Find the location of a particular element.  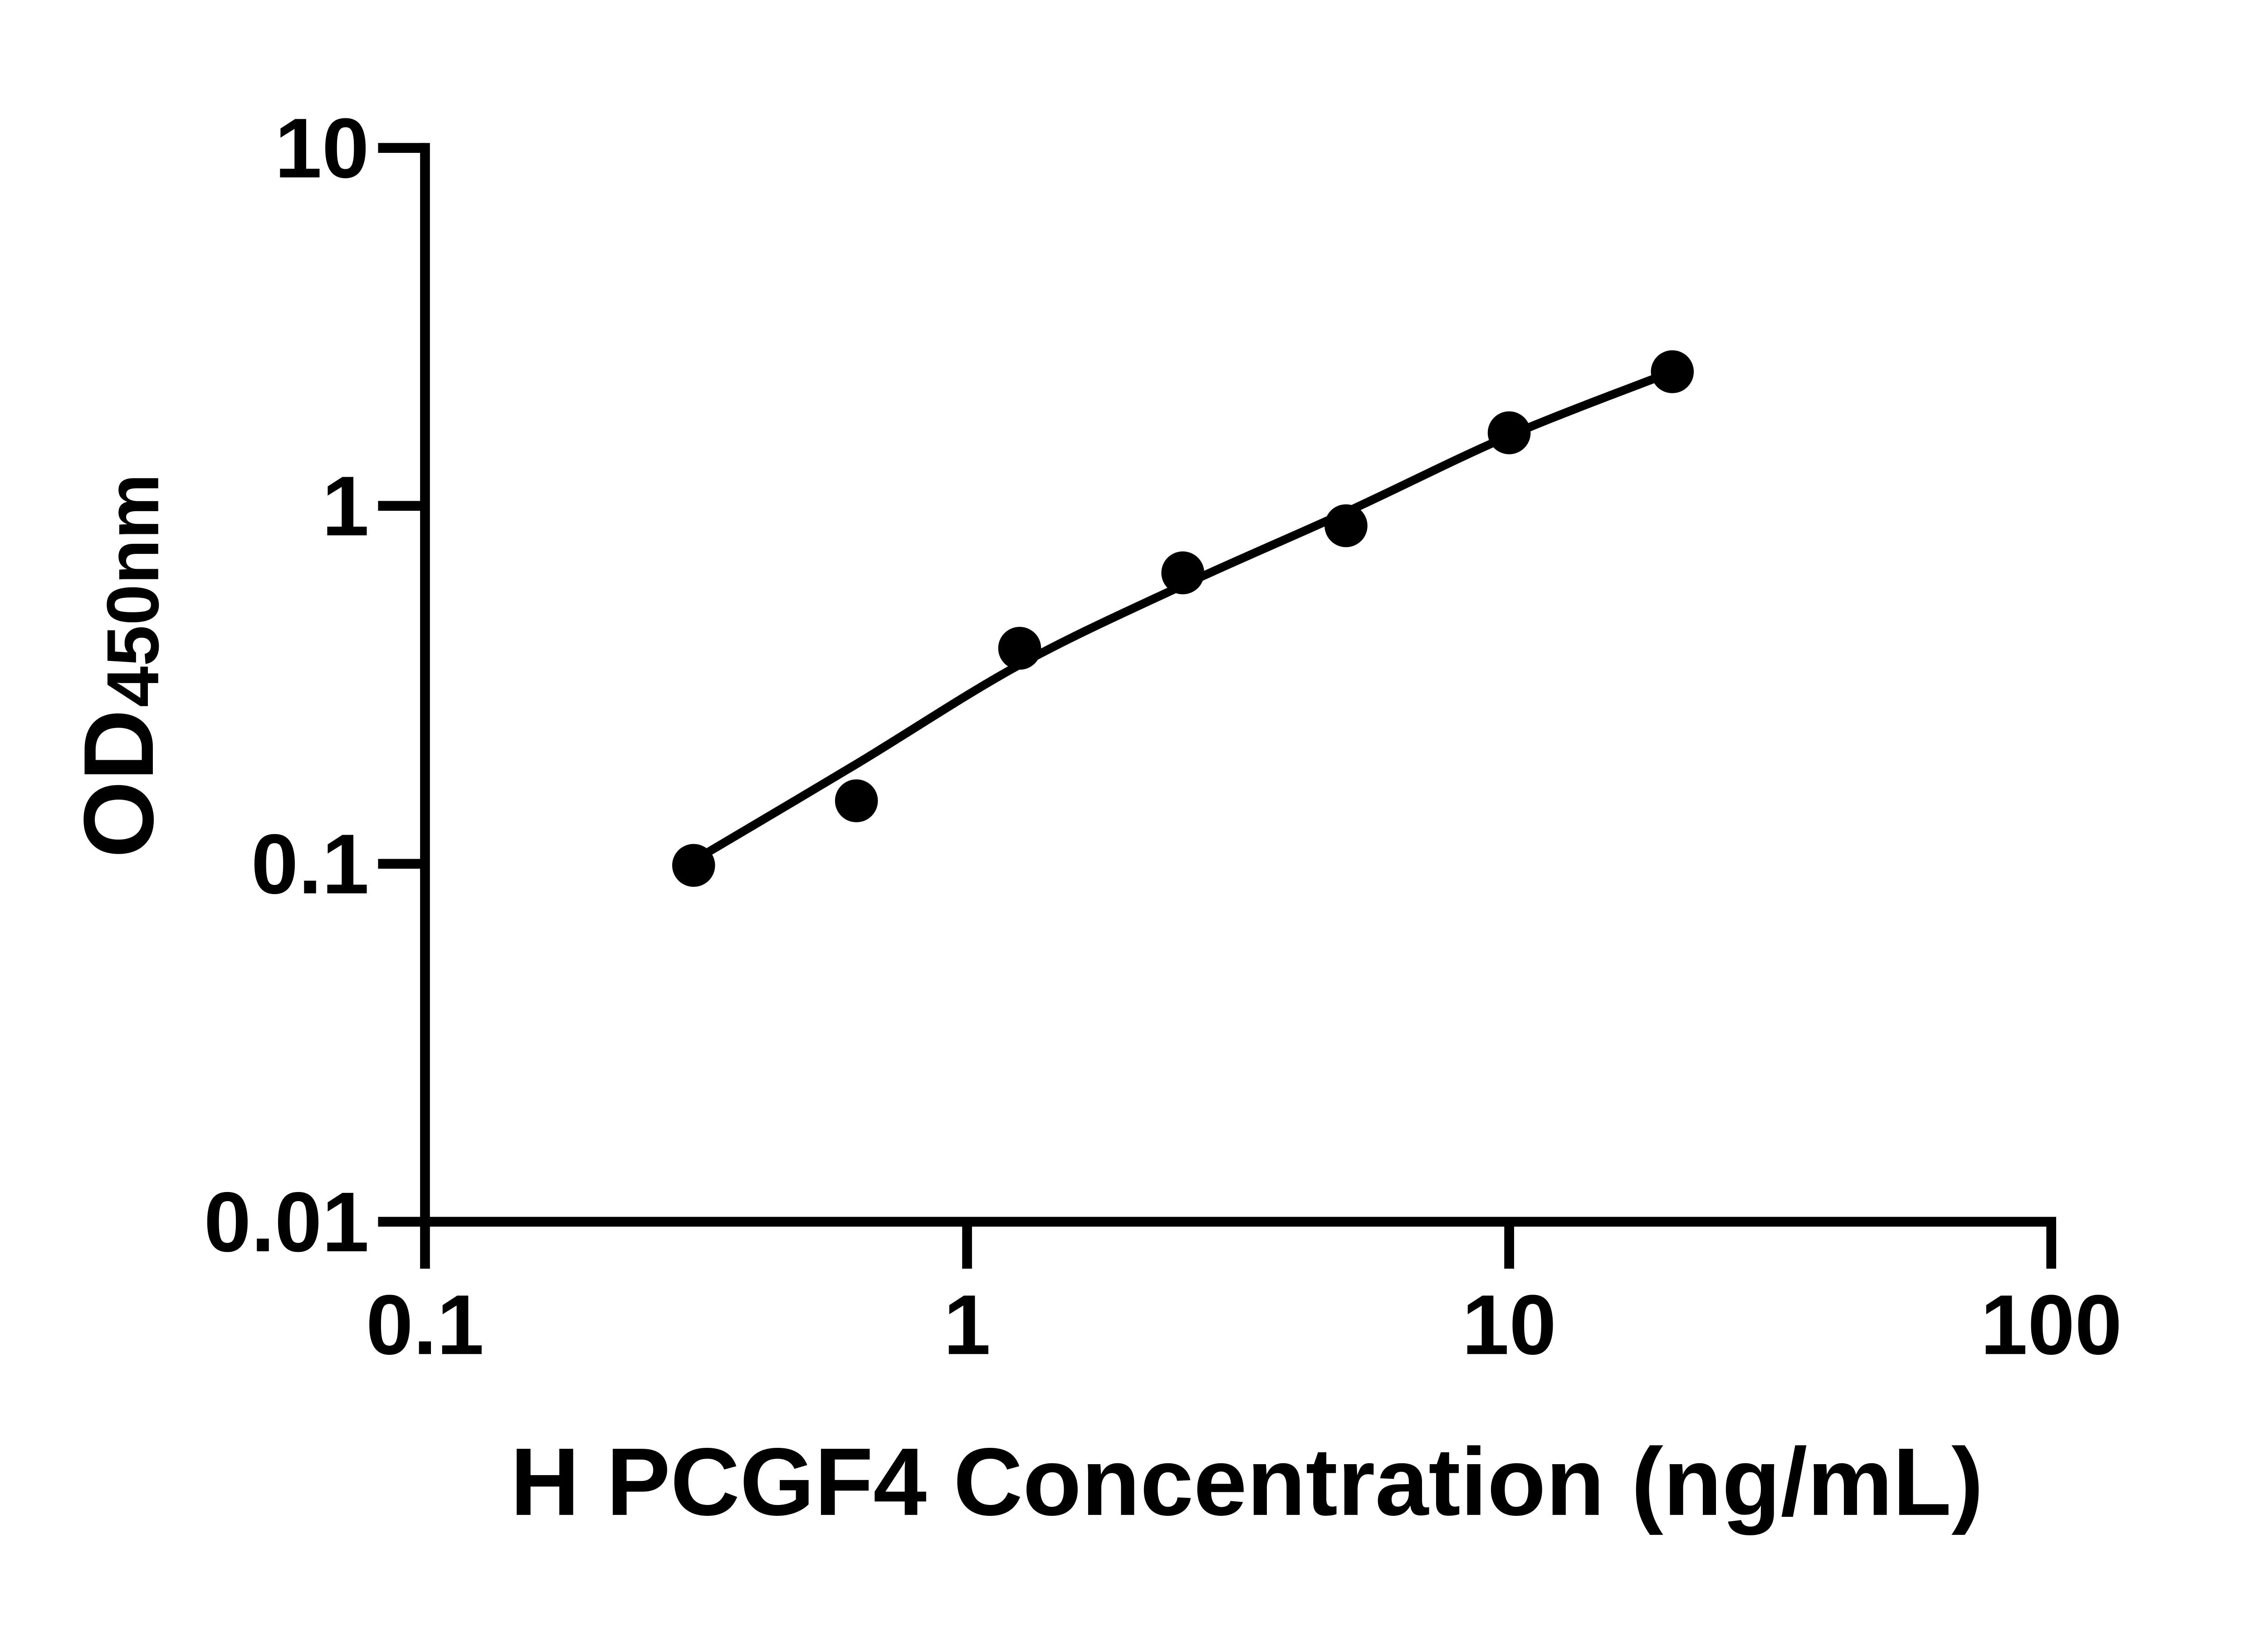

y-axis-title-main: OD is located at coordinates (119, 783).